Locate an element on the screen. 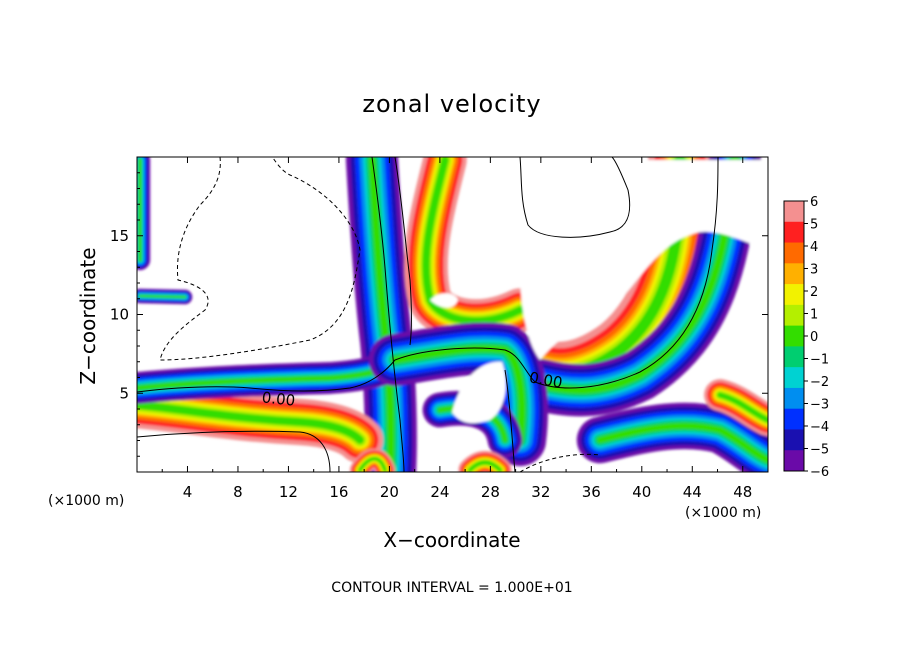  colorbar-label: 2 is located at coordinates (814, 292).